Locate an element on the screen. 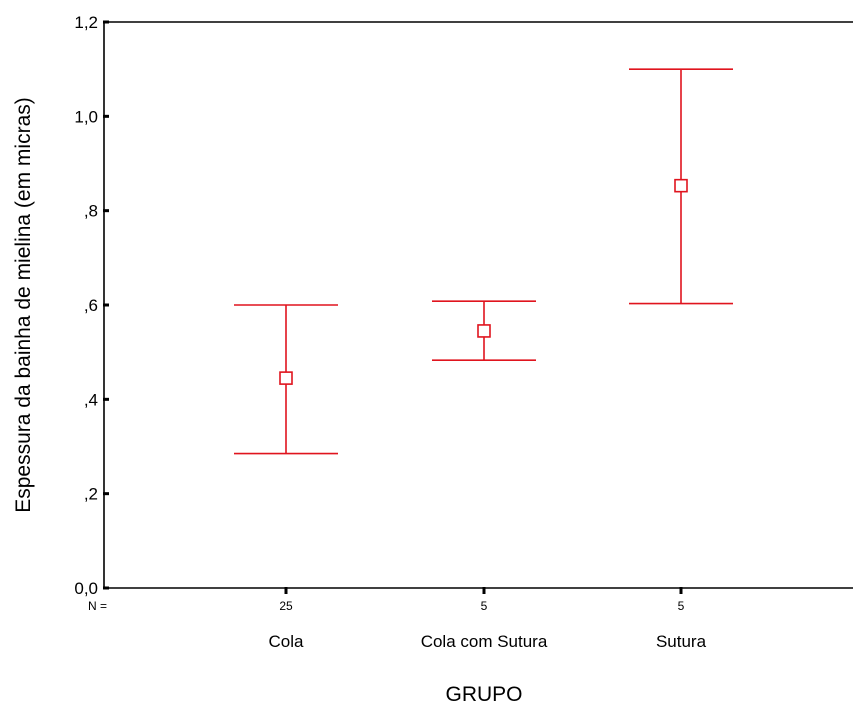 The width and height of the screenshot is (853, 721). x-ticks: 25 Cola 5 Cola com Sutura 5 Sutura is located at coordinates (488, 619).